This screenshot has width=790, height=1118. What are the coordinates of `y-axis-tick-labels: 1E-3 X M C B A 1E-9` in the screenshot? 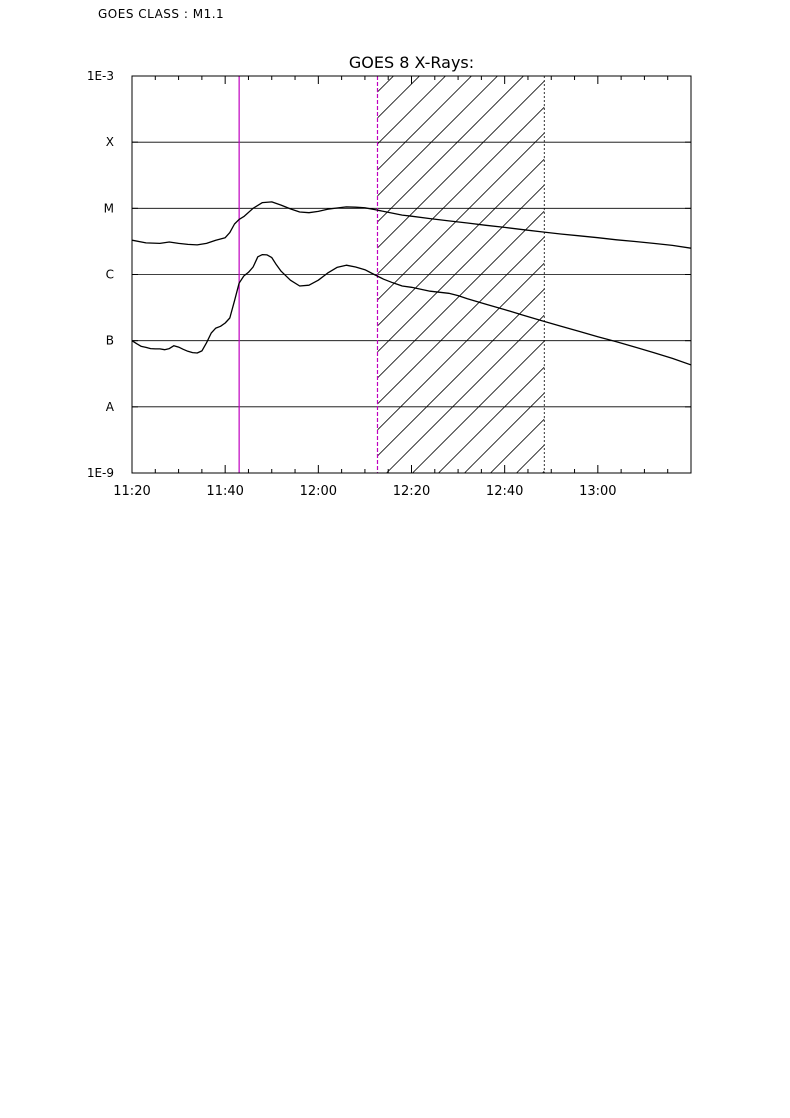 It's located at (101, 274).